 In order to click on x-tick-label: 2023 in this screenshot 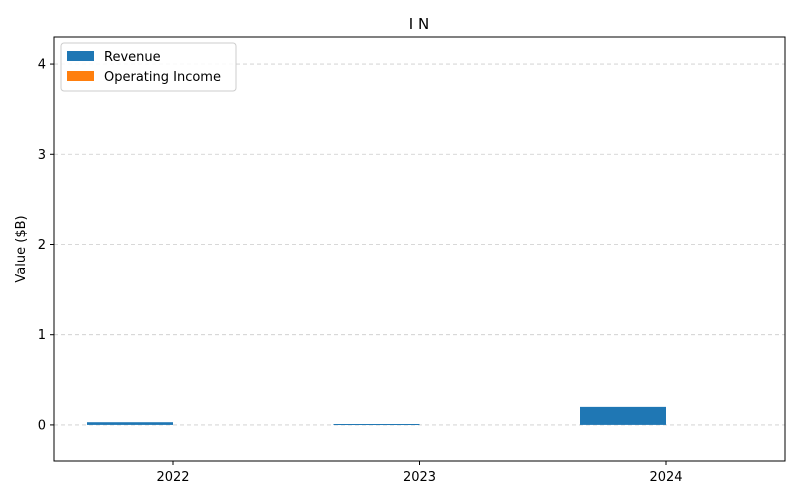, I will do `click(419, 477)`.